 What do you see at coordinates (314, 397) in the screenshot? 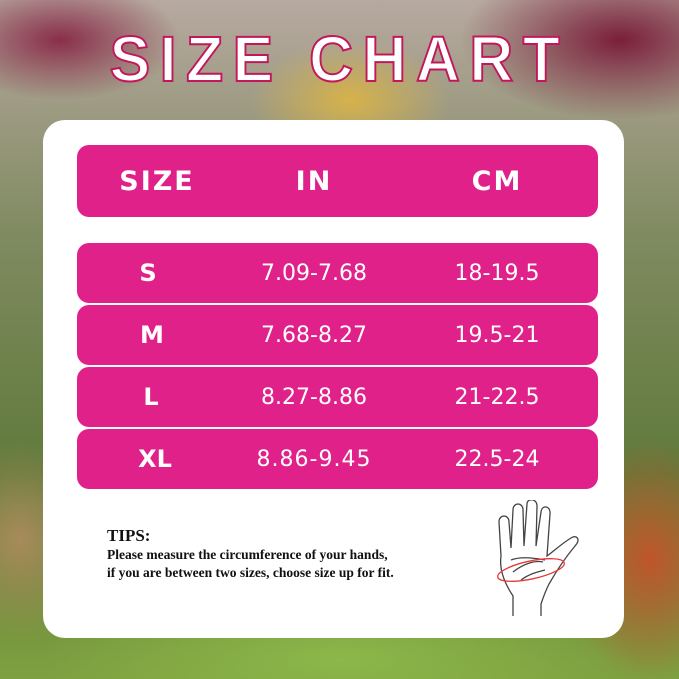
I see `cell-in: 8.27-8.86` at bounding box center [314, 397].